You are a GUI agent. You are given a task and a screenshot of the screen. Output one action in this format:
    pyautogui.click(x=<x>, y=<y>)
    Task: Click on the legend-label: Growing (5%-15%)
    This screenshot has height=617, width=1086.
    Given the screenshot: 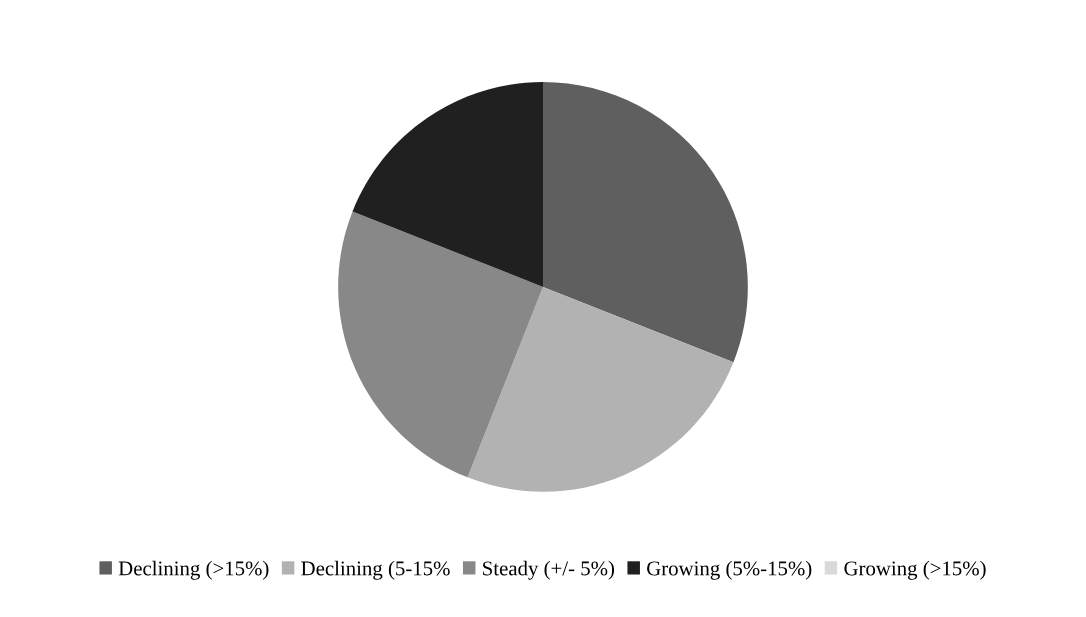 What is the action you would take?
    pyautogui.click(x=729, y=570)
    